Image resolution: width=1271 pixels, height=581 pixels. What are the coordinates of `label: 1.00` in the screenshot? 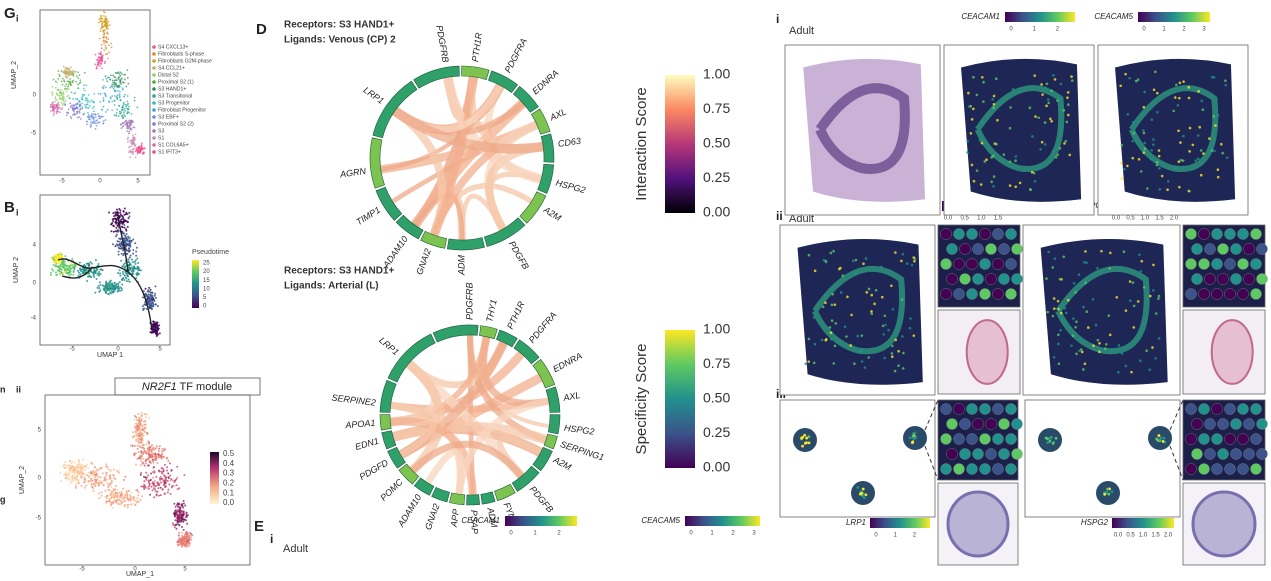 It's located at (716, 329).